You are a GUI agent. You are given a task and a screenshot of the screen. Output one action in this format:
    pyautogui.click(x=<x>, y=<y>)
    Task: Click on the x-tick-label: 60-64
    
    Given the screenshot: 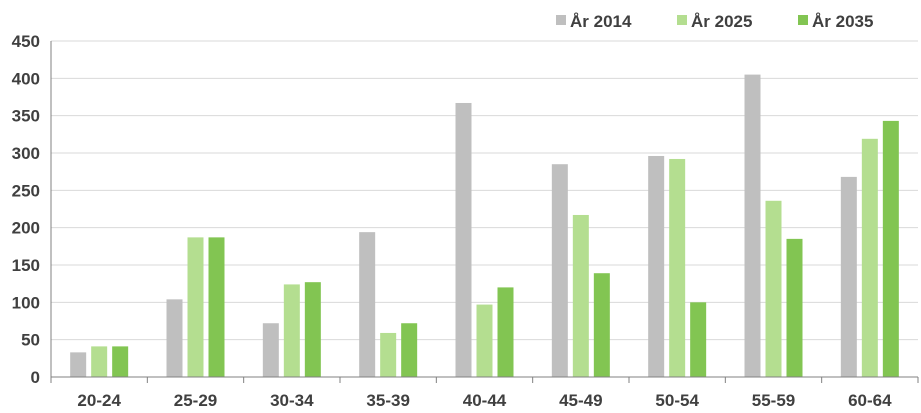 What is the action you would take?
    pyautogui.click(x=870, y=400)
    